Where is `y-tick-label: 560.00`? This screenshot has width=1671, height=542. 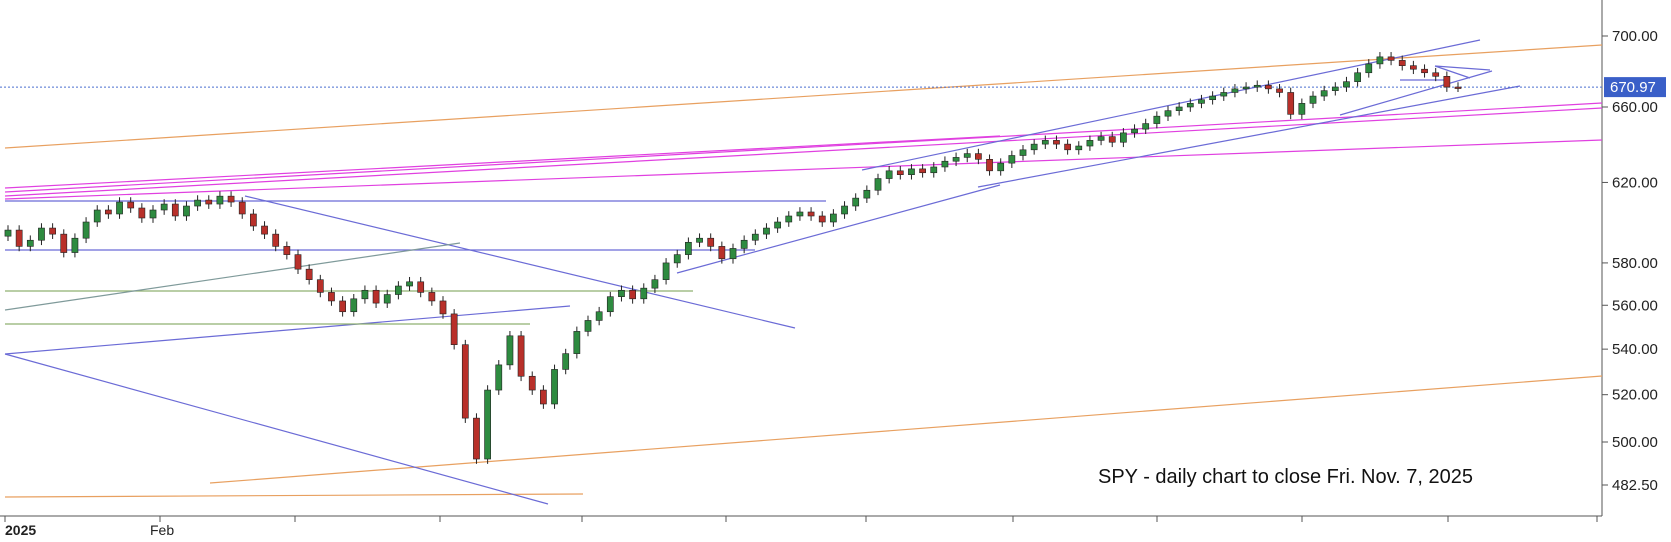
y-tick-label: 560.00 is located at coordinates (1635, 305).